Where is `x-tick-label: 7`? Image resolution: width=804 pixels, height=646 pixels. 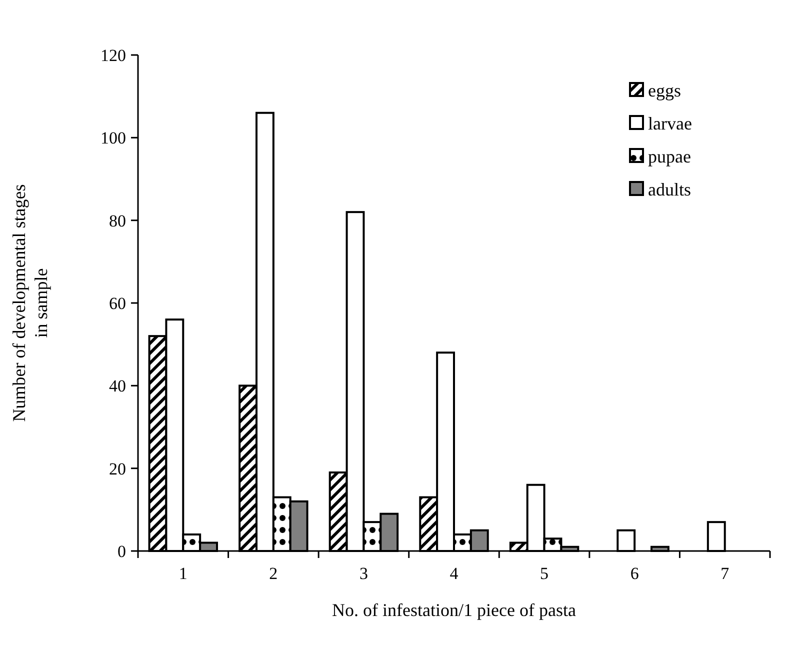 x-tick-label: 7 is located at coordinates (725, 573).